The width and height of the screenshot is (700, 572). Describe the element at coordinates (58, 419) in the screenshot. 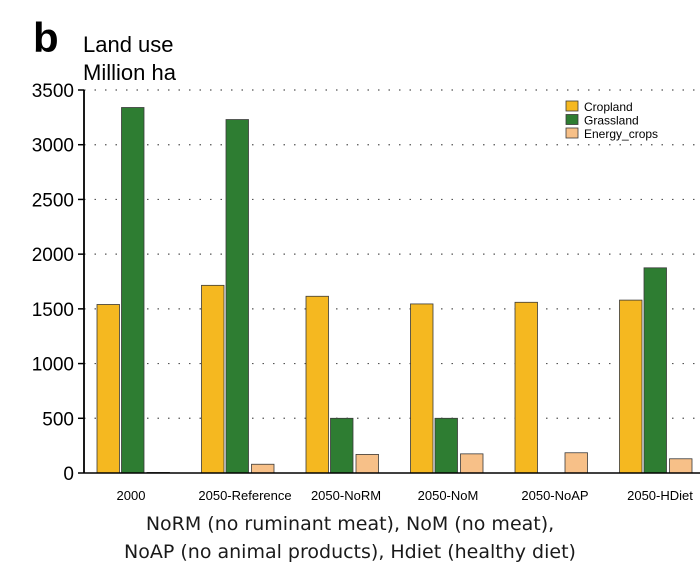

I see `y-tick-label: 500` at that location.